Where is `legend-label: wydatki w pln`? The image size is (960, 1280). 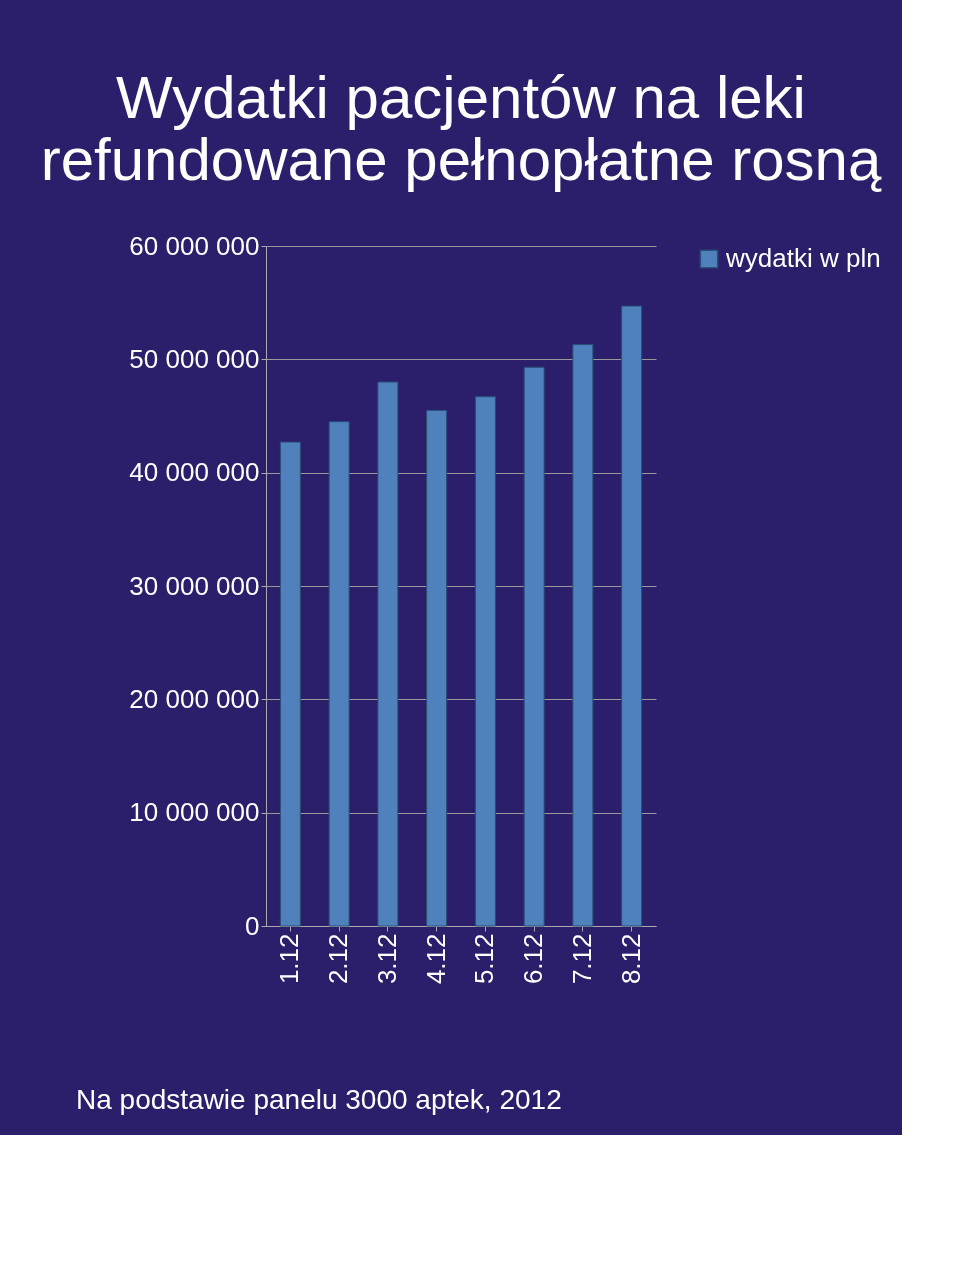
legend-label: wydatki w pln is located at coordinates (803, 258).